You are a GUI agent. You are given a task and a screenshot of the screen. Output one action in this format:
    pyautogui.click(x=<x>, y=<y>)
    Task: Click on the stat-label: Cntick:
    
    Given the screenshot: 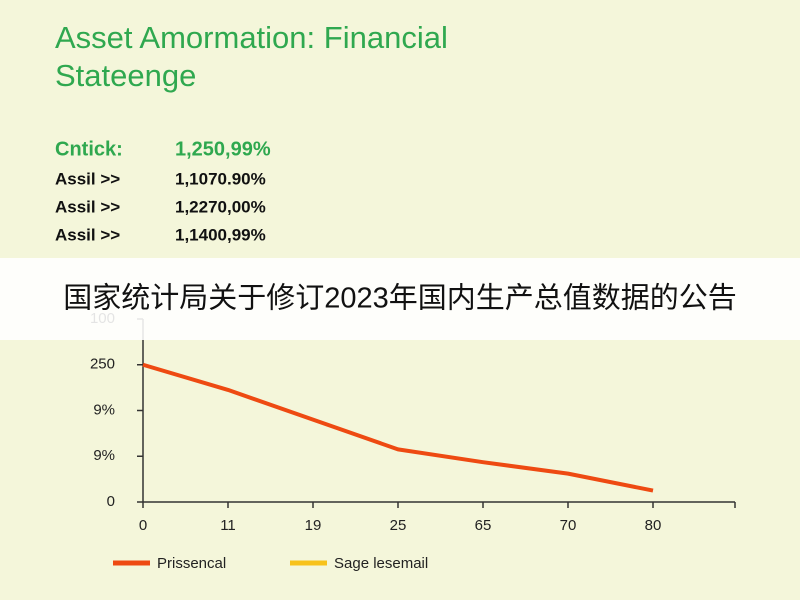 What is the action you would take?
    pyautogui.click(x=89, y=149)
    